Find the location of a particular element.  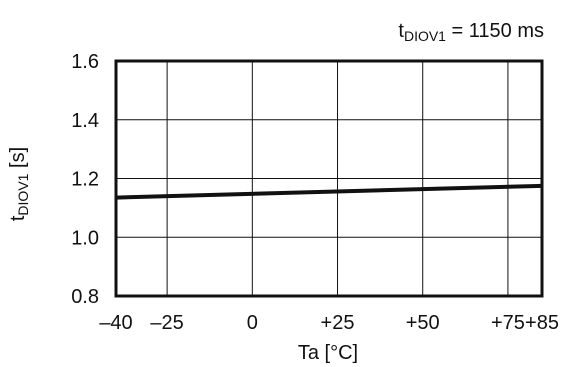

y-axis-title-base: t is located at coordinates (18, 218).